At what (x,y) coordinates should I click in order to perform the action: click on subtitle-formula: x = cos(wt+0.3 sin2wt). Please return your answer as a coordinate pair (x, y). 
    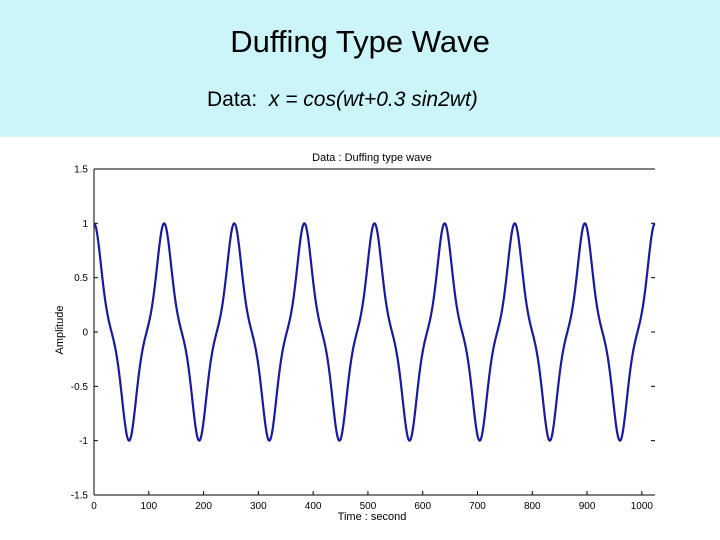
    Looking at the image, I should click on (373, 99).